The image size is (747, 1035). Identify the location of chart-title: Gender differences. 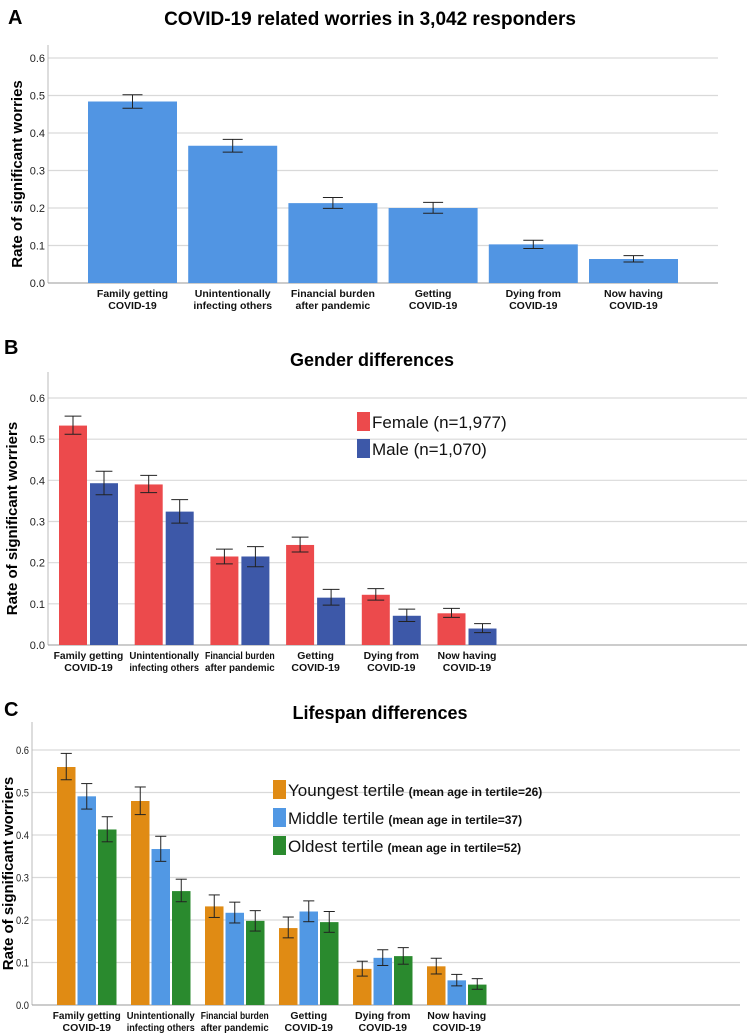
(372, 360).